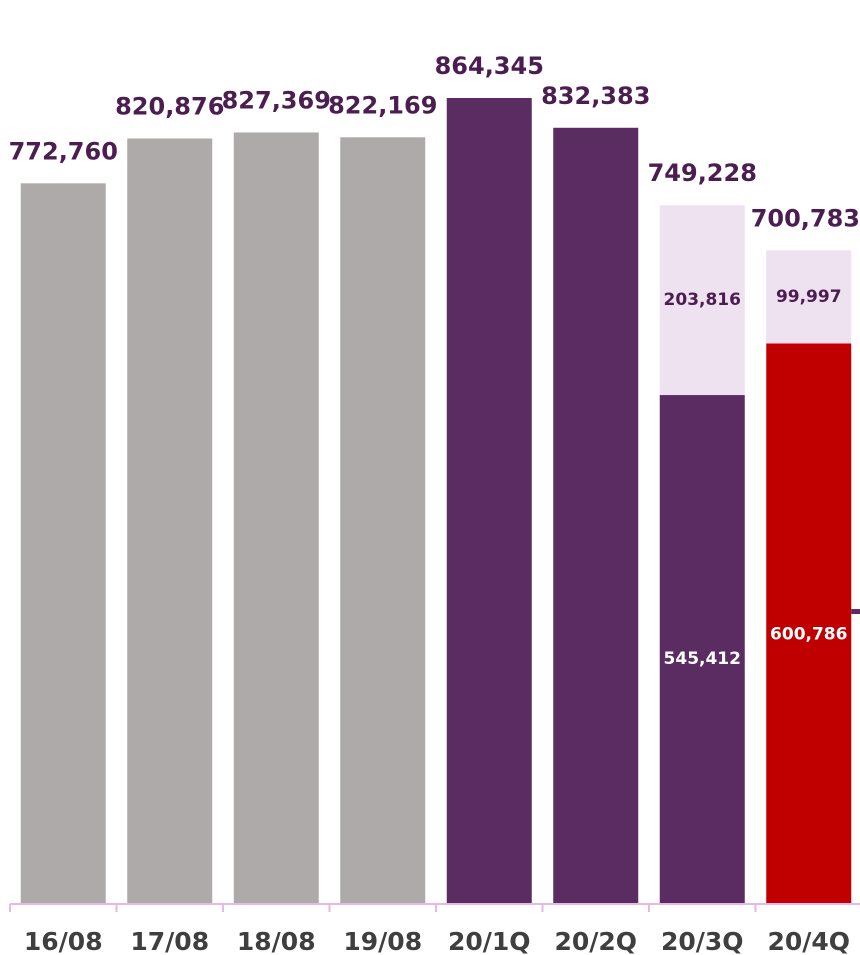  I want to click on x-tick-label: 18/08, so click(276, 941).